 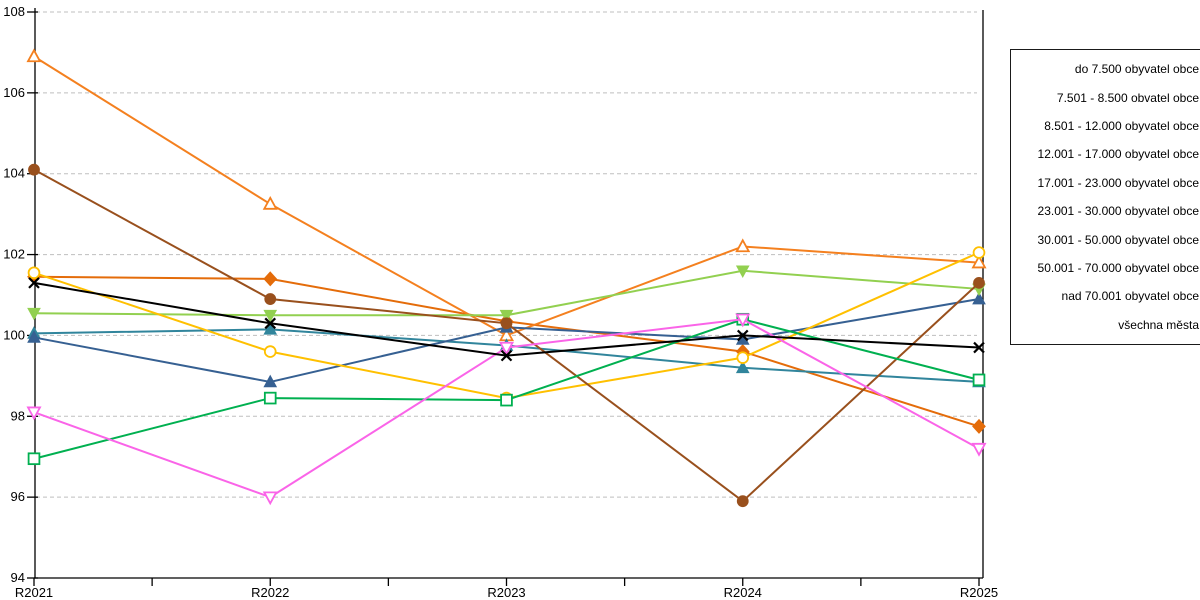 What do you see at coordinates (506, 592) in the screenshot?
I see `x-category-label: R2023` at bounding box center [506, 592].